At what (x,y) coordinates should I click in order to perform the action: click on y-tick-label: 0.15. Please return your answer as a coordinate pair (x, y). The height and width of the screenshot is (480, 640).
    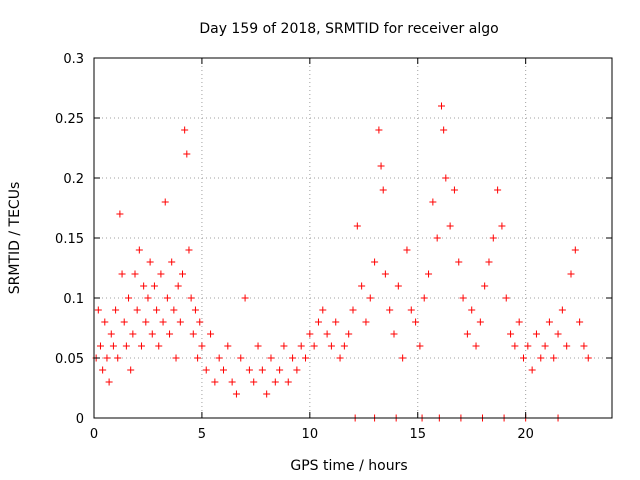
    Looking at the image, I should click on (69, 239).